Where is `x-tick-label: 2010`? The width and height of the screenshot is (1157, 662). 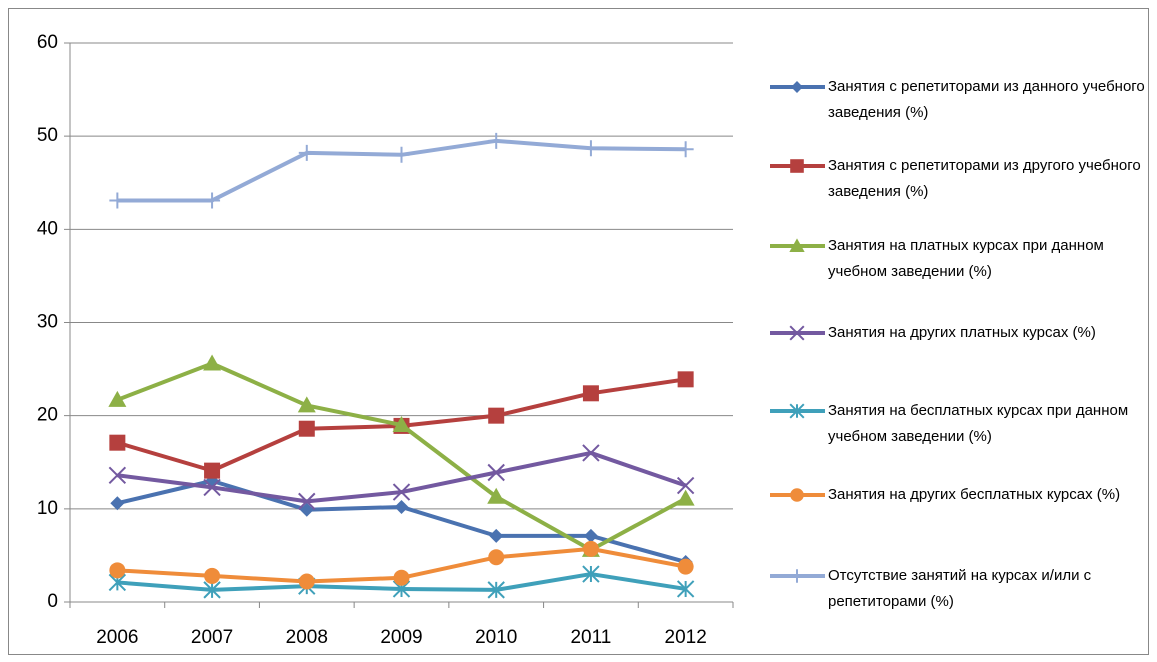
x-tick-label: 2010 is located at coordinates (496, 637).